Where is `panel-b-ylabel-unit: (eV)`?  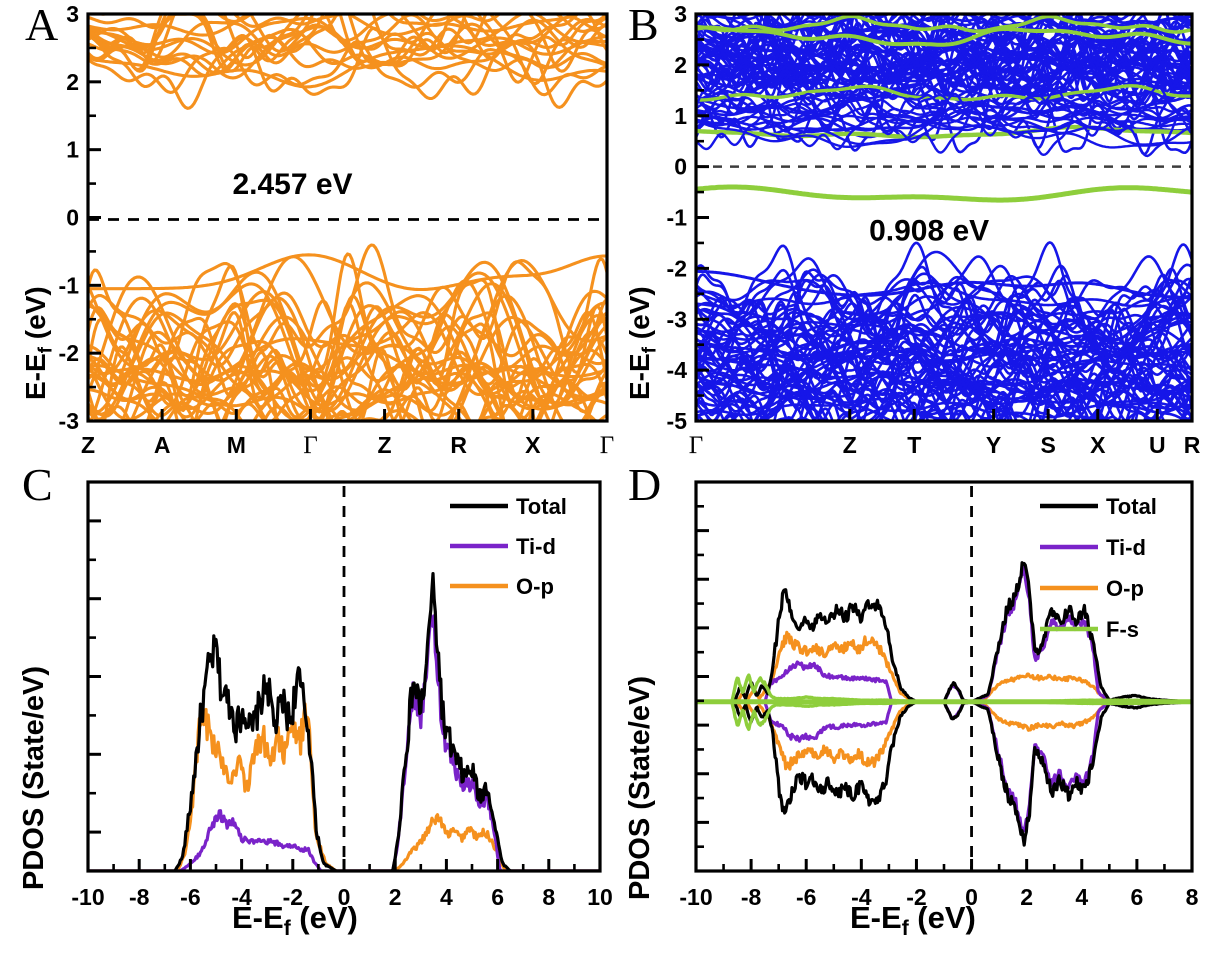 panel-b-ylabel-unit: (eV) is located at coordinates (639, 316).